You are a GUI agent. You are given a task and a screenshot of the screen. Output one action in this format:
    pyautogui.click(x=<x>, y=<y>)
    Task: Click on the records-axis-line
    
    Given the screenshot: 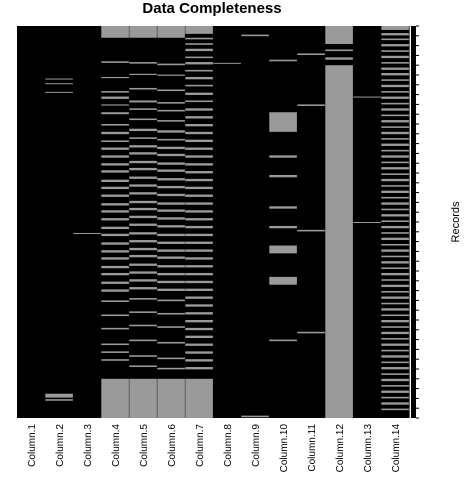 What is the action you would take?
    pyautogui.click(x=413, y=222)
    